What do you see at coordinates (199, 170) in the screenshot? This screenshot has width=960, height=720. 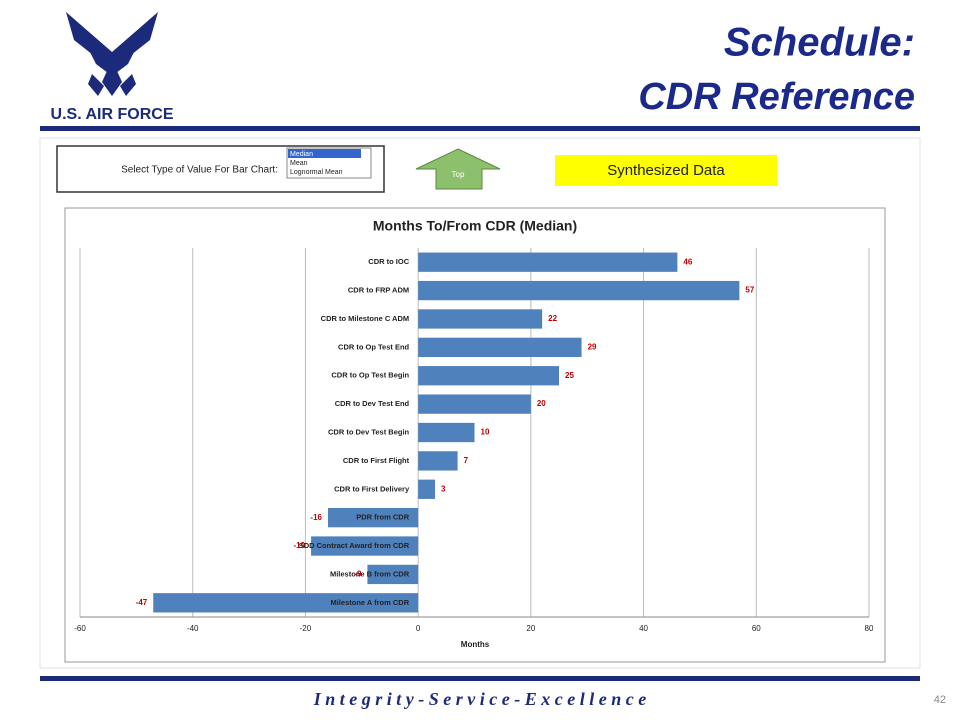 I see `selector-label: Select Type of Value For Bar Chart:` at bounding box center [199, 170].